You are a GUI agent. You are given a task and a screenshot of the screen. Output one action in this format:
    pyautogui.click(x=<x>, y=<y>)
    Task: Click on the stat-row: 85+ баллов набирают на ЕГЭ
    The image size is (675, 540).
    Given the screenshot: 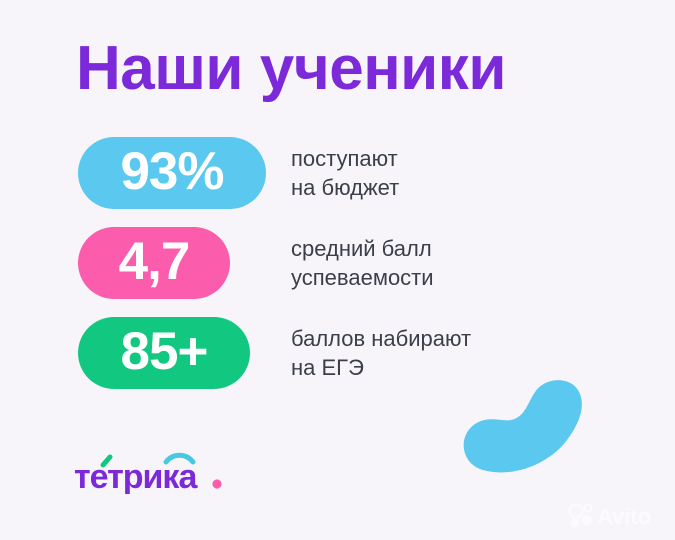 What is the action you would take?
    pyautogui.click(x=274, y=353)
    